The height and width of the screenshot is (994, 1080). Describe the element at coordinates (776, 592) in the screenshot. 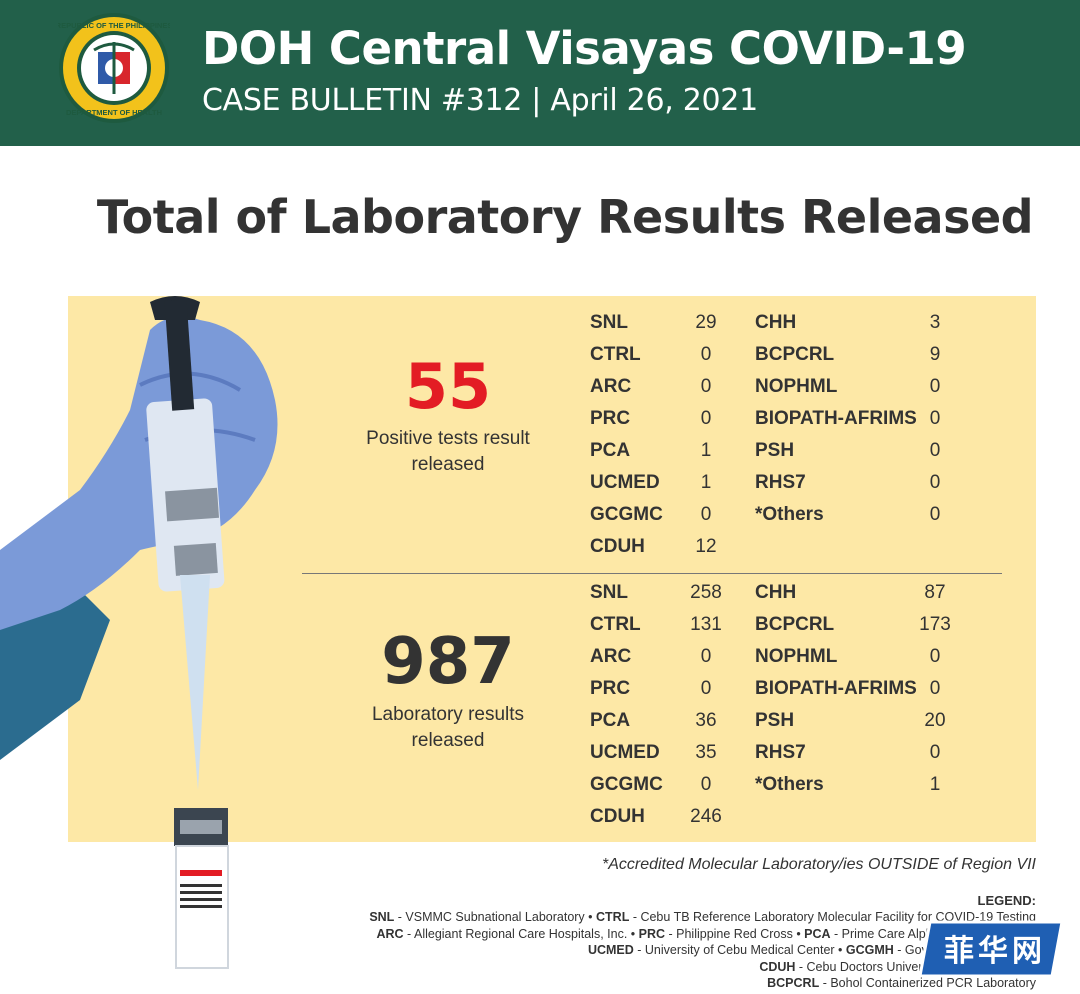

I see `laboratory-right-lab-name: CHH` at that location.